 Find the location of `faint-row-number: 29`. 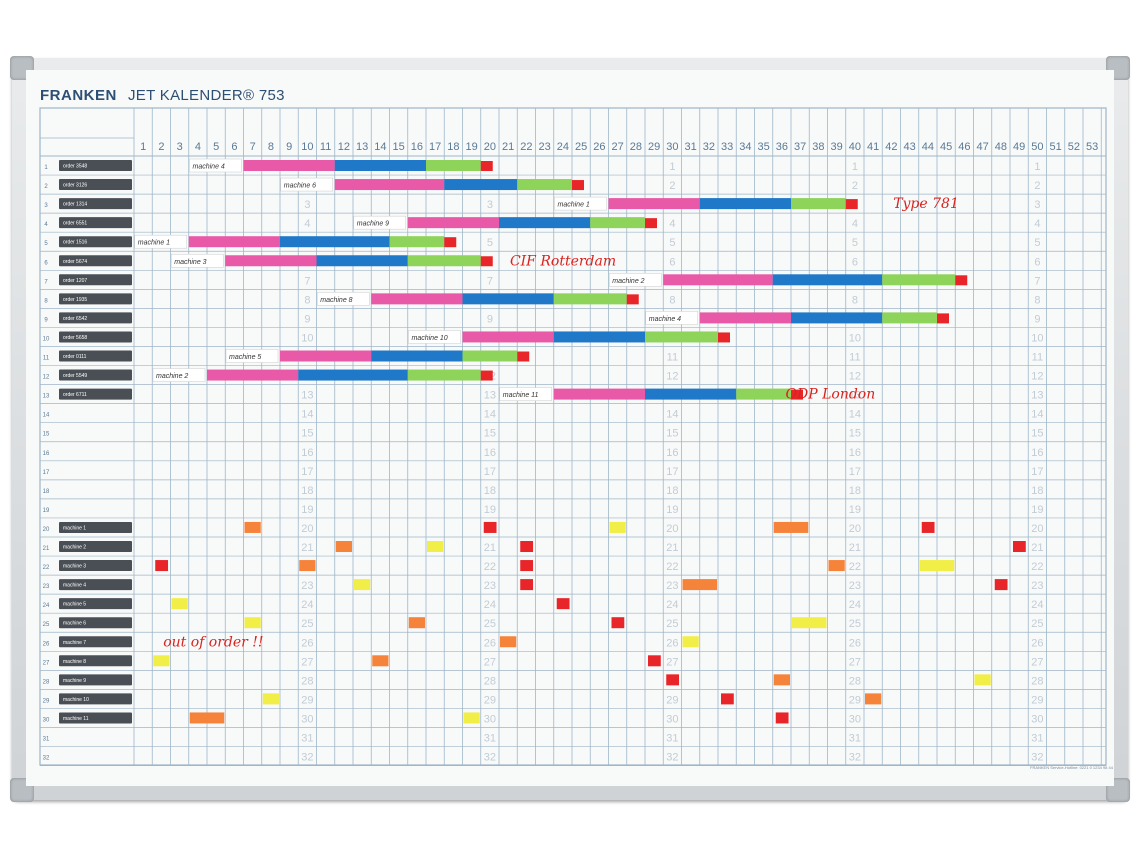

faint-row-number: 29 is located at coordinates (490, 700).